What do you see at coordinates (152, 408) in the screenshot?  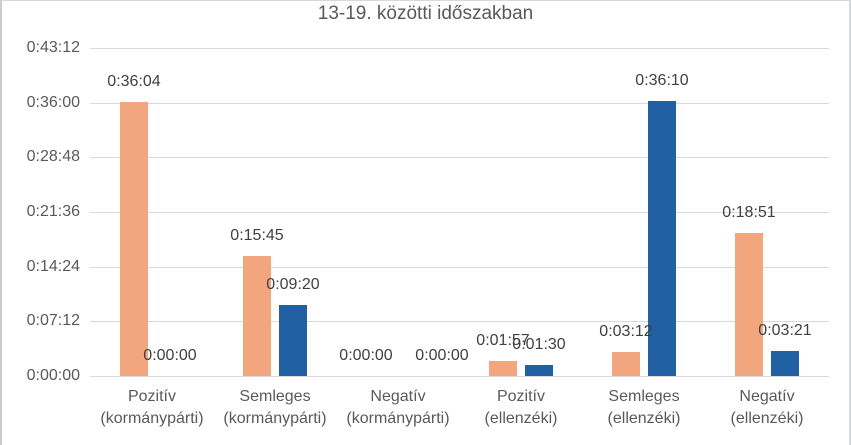 I see `category-label: Pozitív (kormánypárti)` at bounding box center [152, 408].